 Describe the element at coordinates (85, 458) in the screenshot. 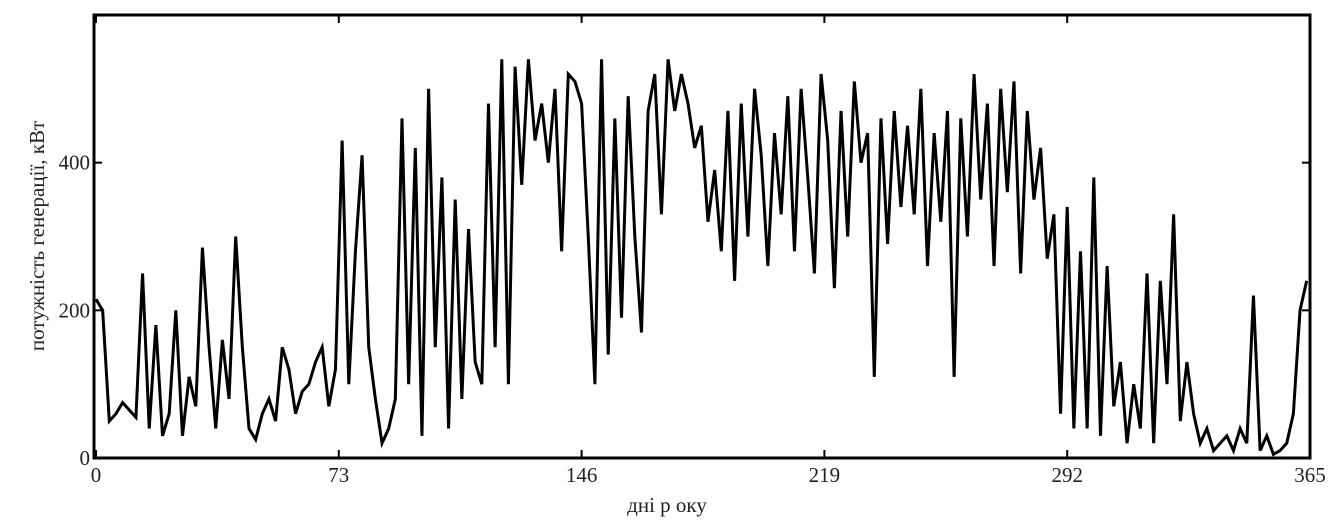

I see `y-tick-label: 0` at that location.